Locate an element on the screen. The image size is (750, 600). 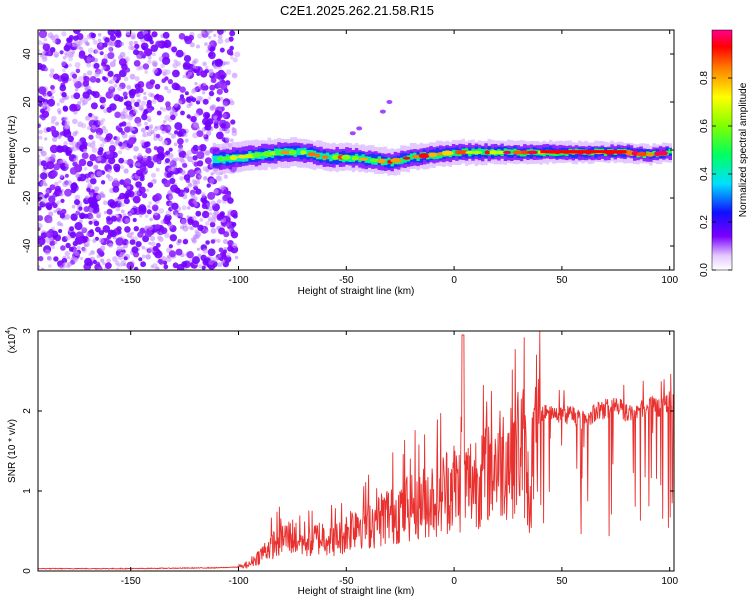
ridge-cell is located at coordinates (369, 160).